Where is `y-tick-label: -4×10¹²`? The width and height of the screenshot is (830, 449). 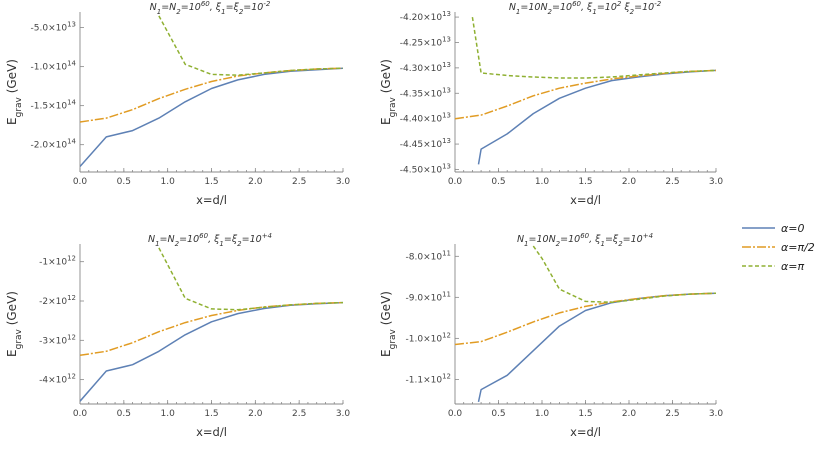
y-tick-label: -4×10¹² is located at coordinates (57, 379).